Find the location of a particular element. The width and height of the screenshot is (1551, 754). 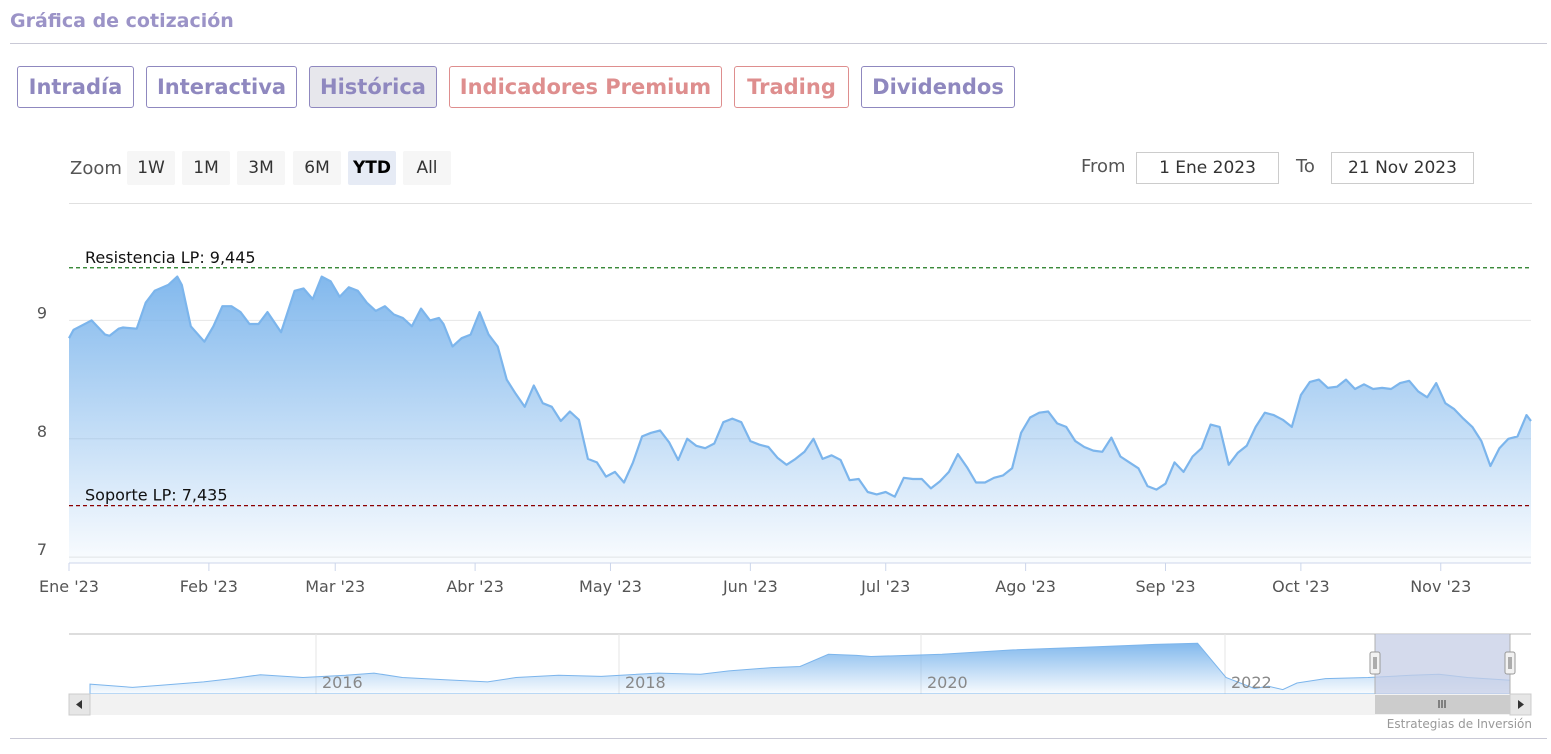

scrollbar is located at coordinates (800, 704).